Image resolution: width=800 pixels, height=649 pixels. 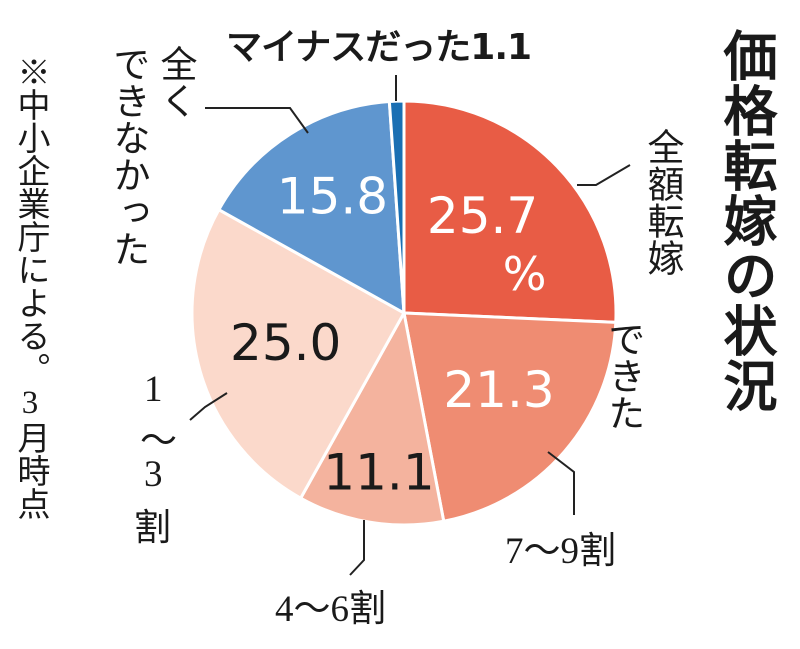 I want to click on label-full-line2: できた, so click(x=622, y=375).